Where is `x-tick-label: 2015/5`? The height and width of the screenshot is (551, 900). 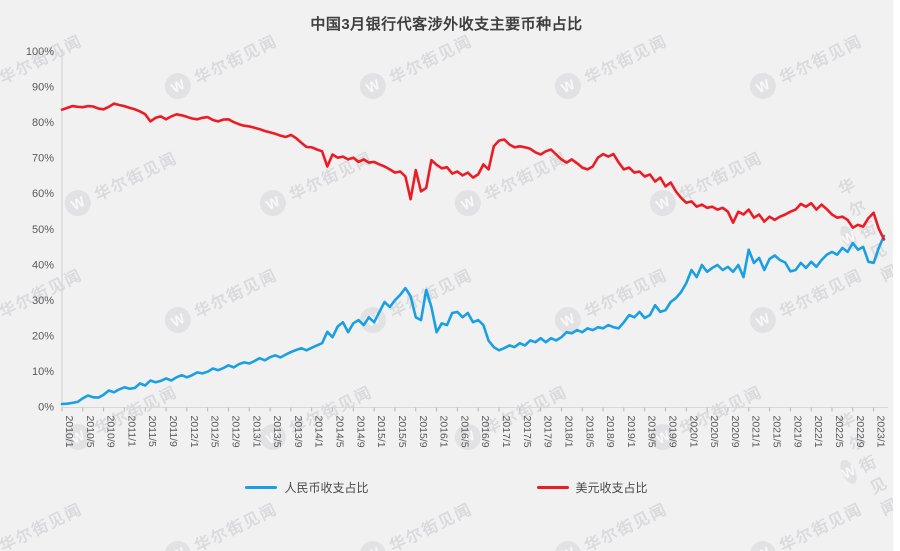 x-tick-label: 2015/5 is located at coordinates (402, 432).